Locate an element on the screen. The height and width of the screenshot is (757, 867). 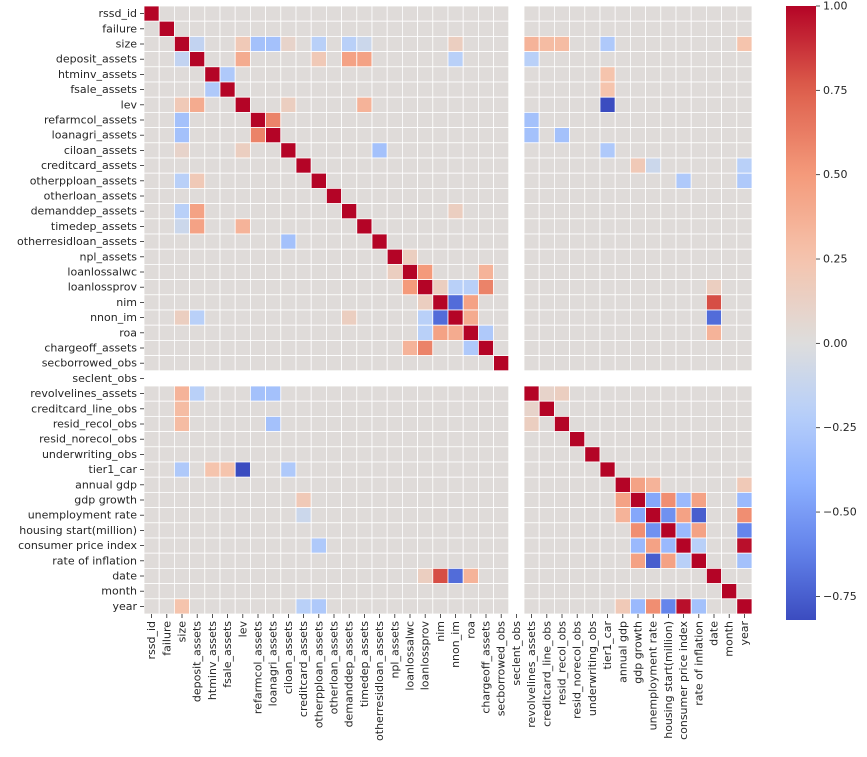
x-tick-label: seclent_obs is located at coordinates (516, 653).